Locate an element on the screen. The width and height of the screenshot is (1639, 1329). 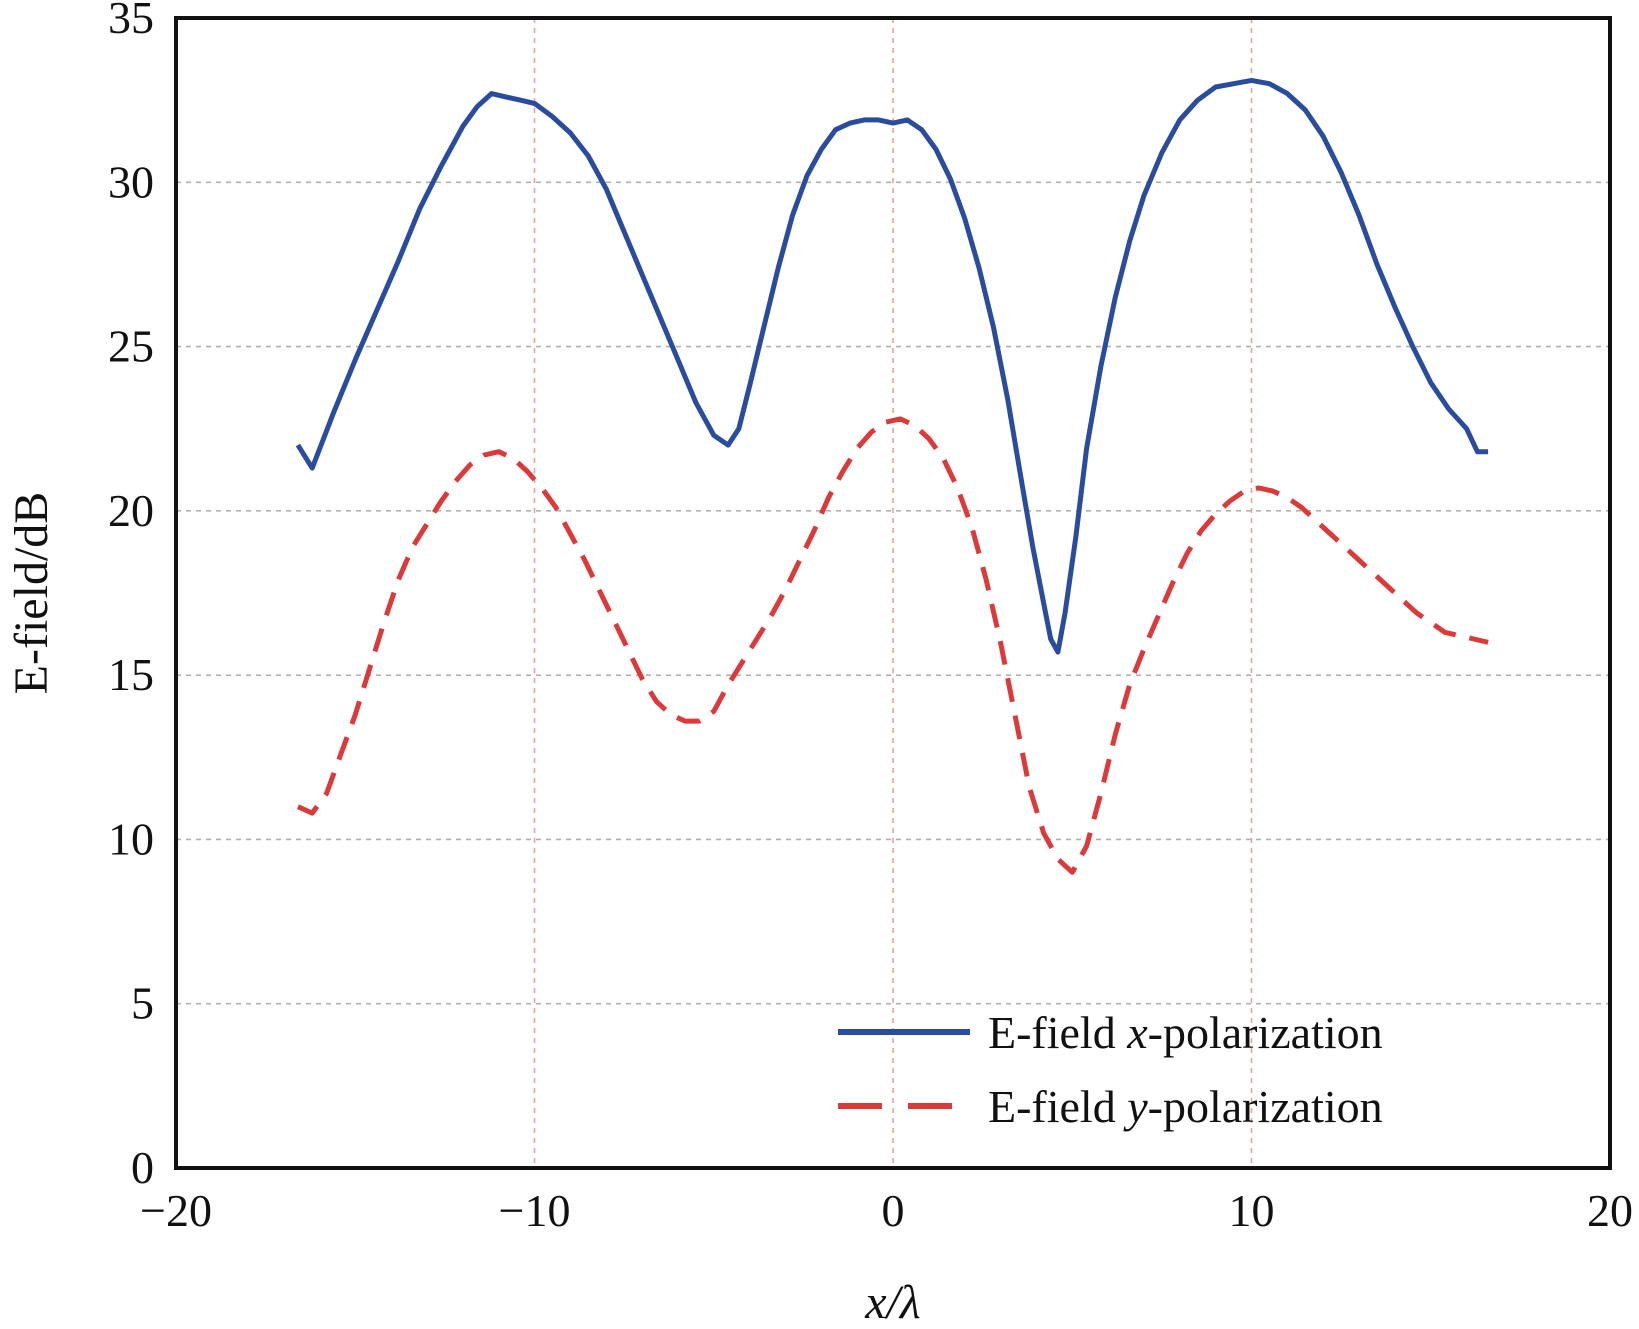
legend-label-x-polarization: E-field x-polarization is located at coordinates (1185, 1032).